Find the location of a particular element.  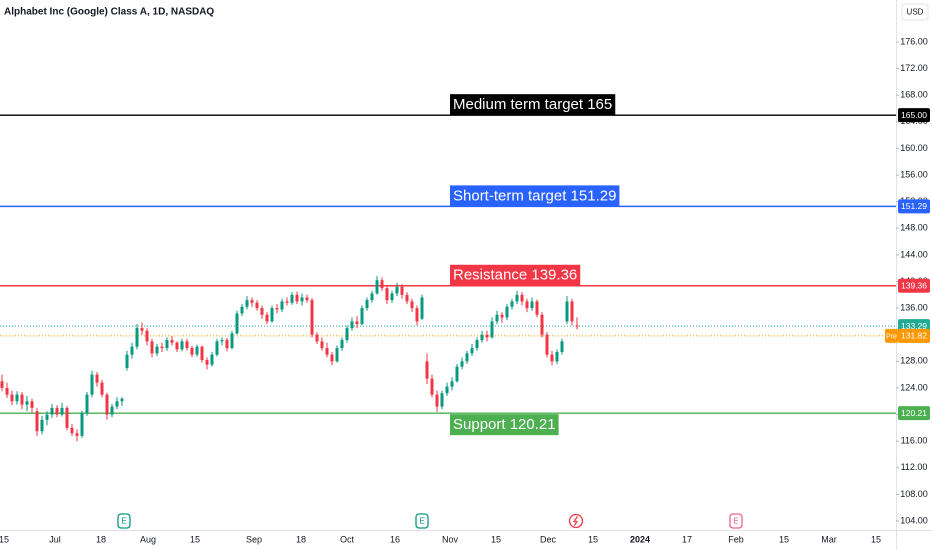

event-label: E is located at coordinates (123, 521).